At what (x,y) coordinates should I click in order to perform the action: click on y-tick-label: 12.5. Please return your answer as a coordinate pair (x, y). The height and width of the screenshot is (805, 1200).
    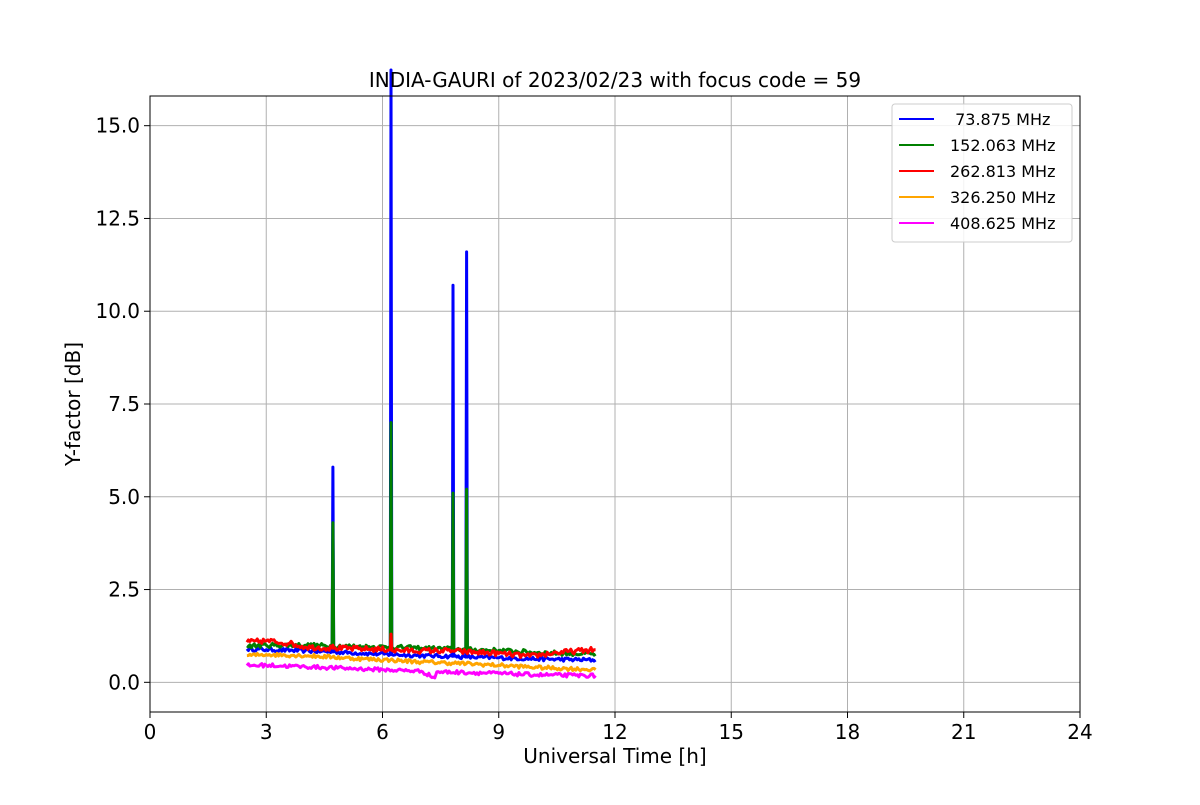
    Looking at the image, I should click on (117, 218).